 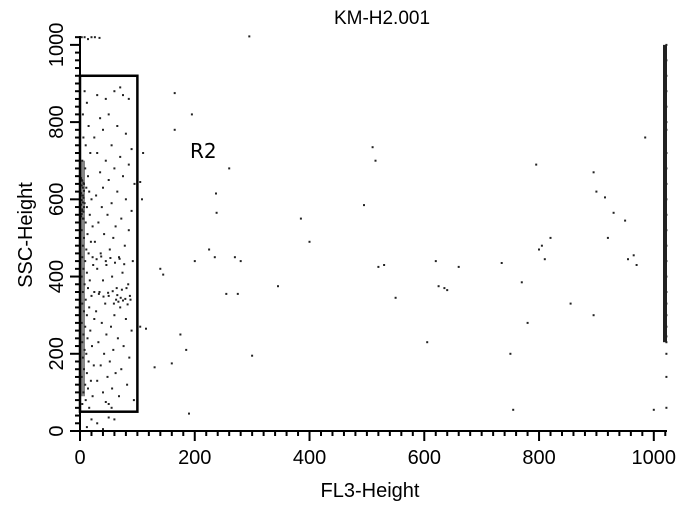 What do you see at coordinates (79, 458) in the screenshot?
I see `x-tick-label: 0` at bounding box center [79, 458].